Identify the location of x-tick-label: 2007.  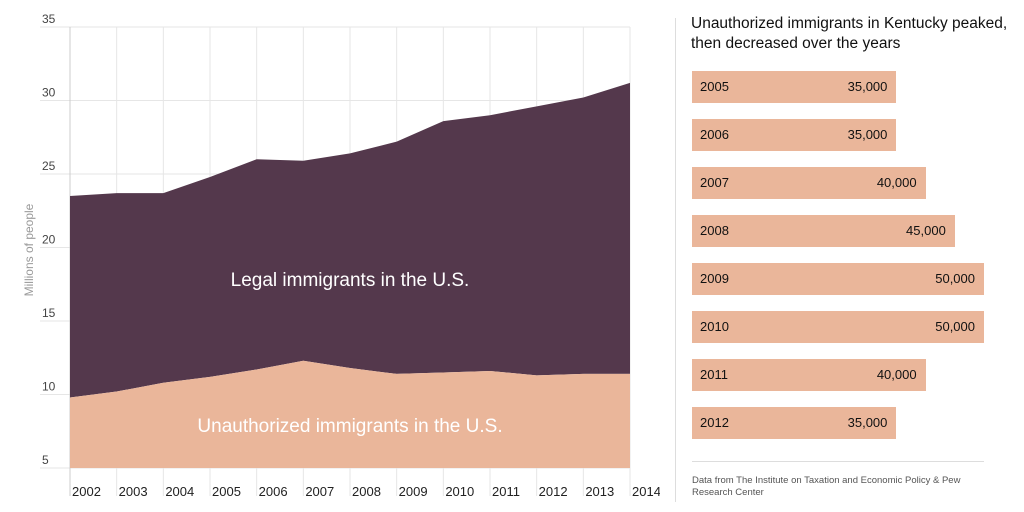
(319, 491).